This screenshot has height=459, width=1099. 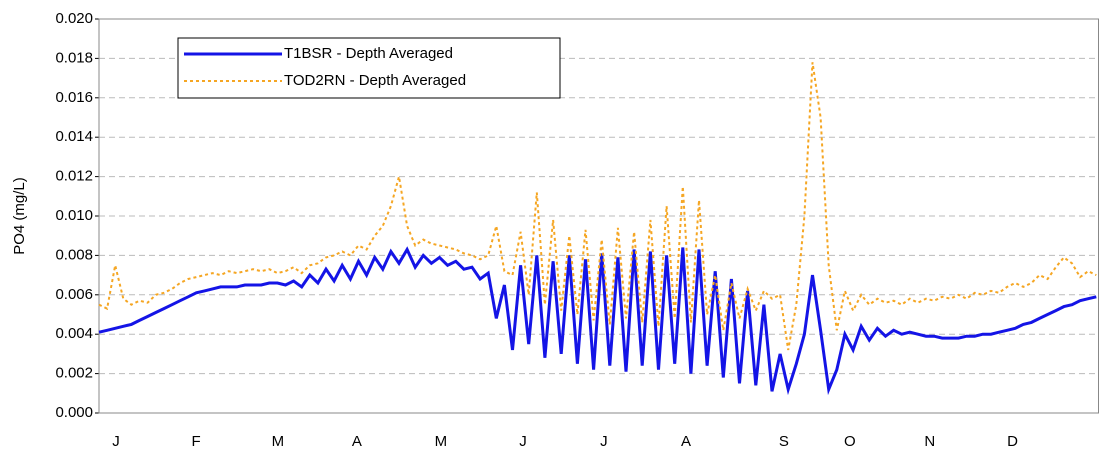 I want to click on y-tick-label: 0.002, so click(x=74, y=373).